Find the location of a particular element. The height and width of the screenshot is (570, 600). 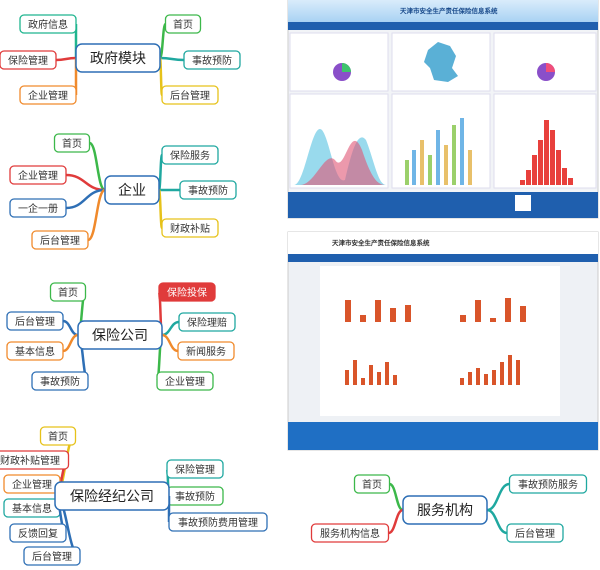

node-label: 保险服务 is located at coordinates (190, 155).